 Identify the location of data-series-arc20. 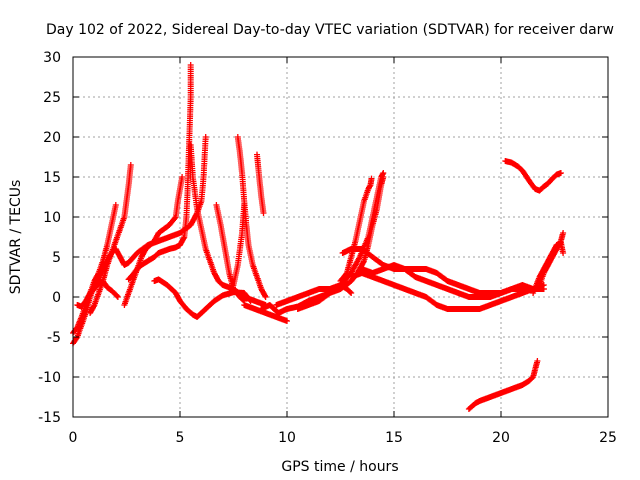
(447, 291).